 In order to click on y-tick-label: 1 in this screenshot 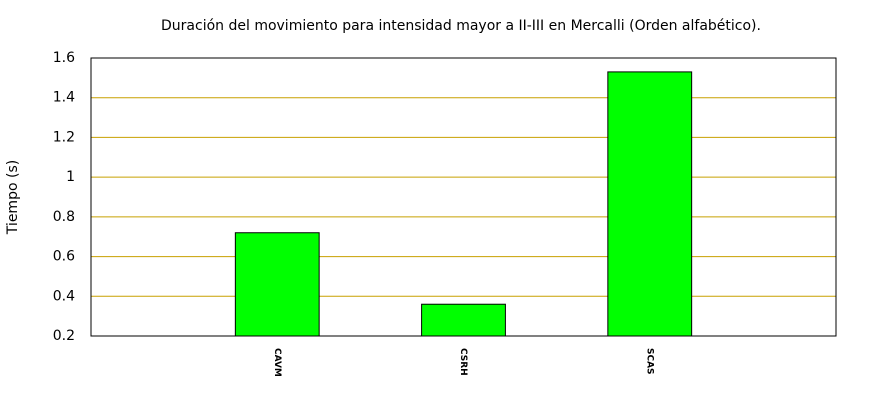, I will do `click(70, 177)`.